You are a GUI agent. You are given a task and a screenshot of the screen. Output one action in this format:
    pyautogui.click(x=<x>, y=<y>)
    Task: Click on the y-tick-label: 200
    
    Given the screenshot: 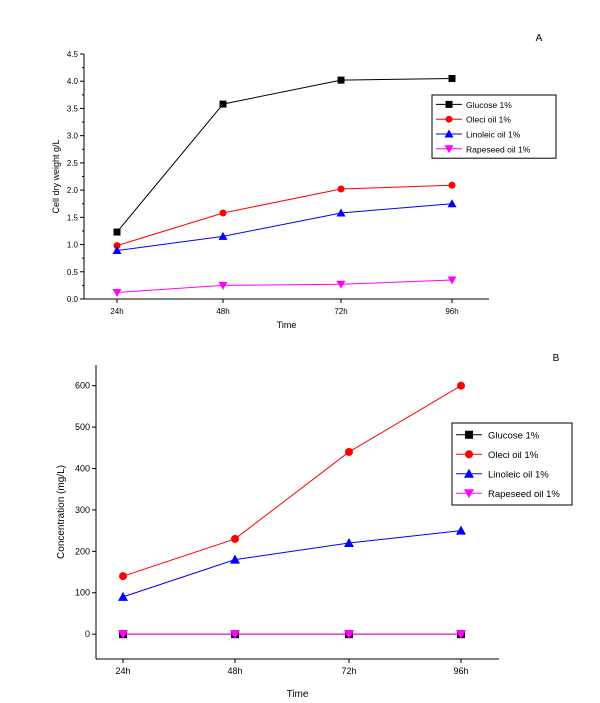 What is the action you would take?
    pyautogui.click(x=82, y=551)
    